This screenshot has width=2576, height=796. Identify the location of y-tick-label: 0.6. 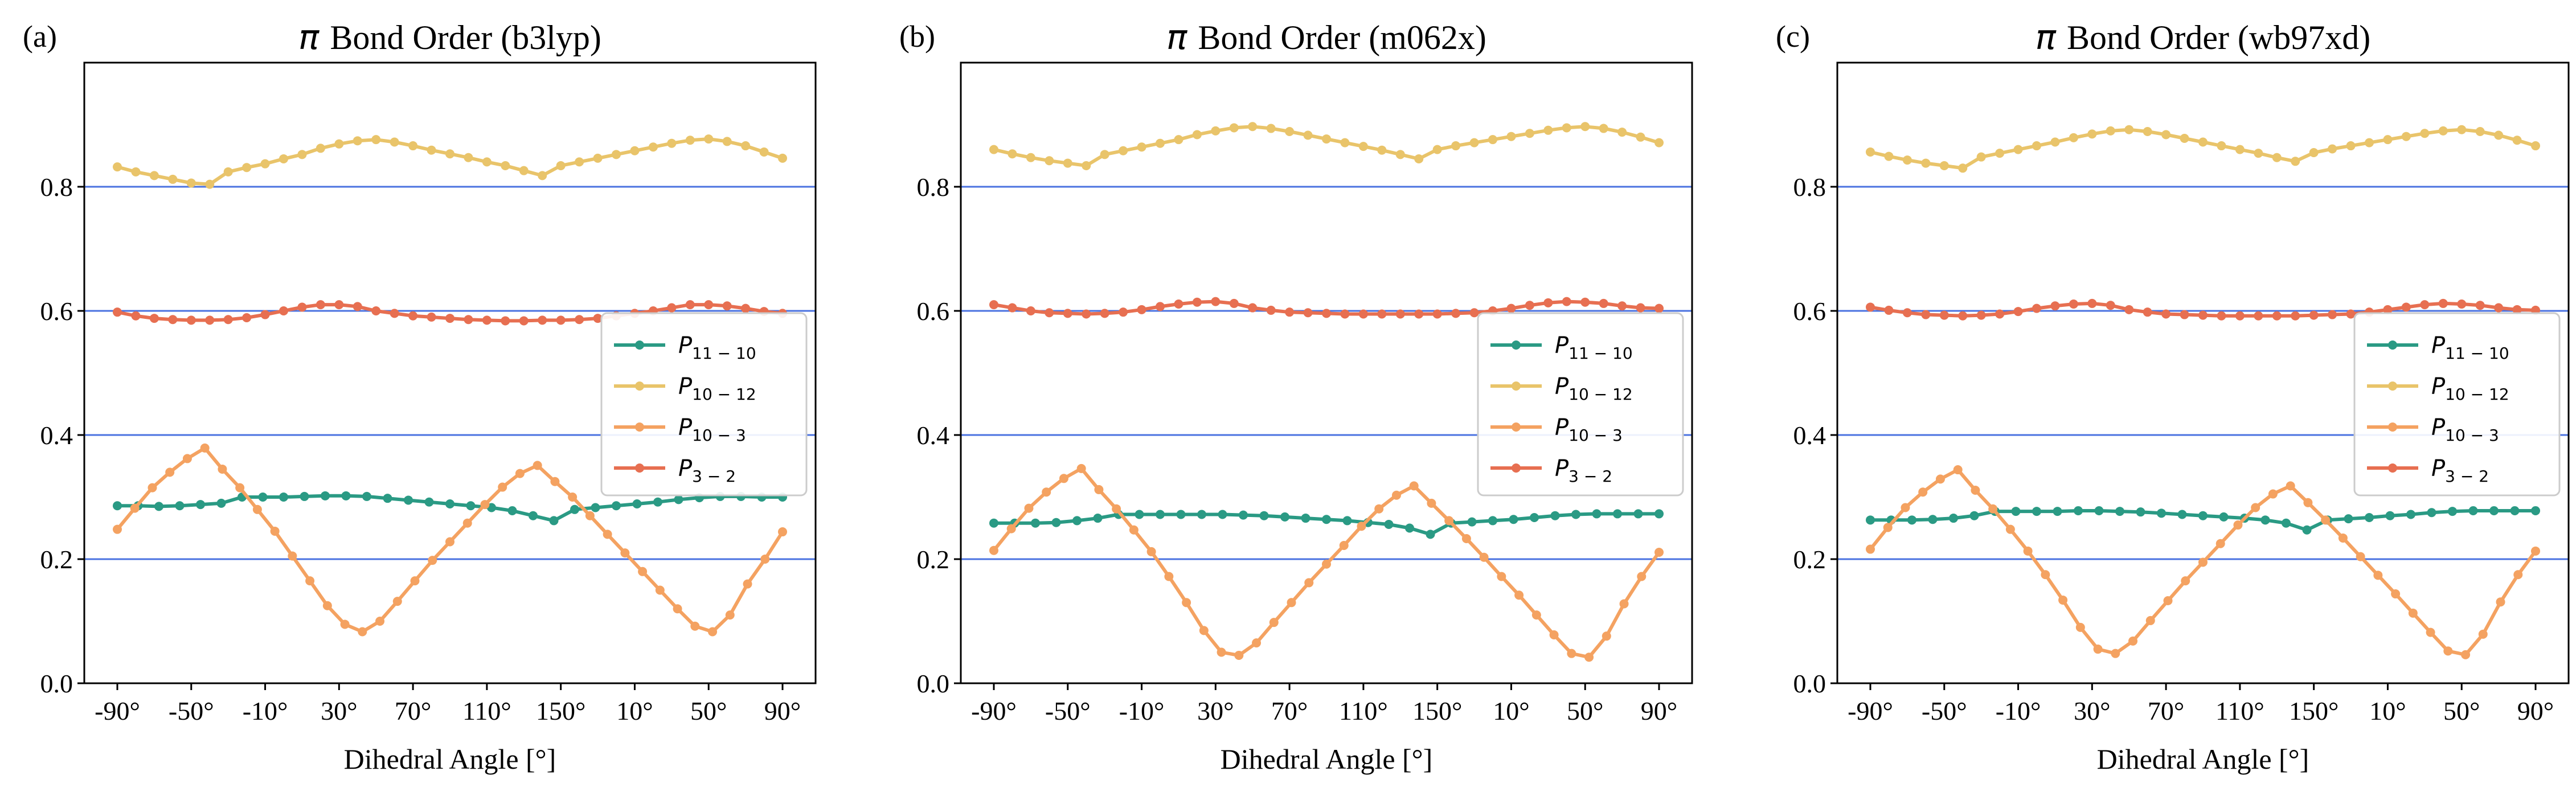
(56, 311).